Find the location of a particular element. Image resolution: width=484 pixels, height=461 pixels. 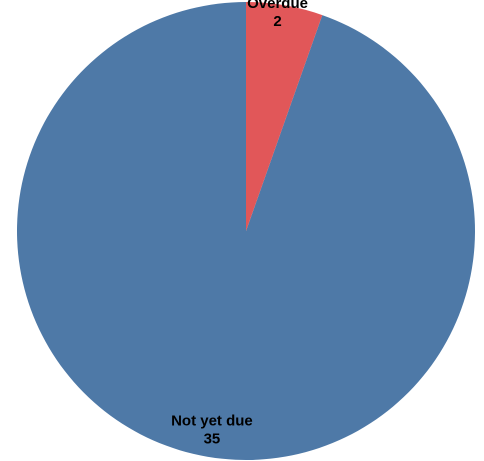

slice-label-category: Not yet due is located at coordinates (212, 421).